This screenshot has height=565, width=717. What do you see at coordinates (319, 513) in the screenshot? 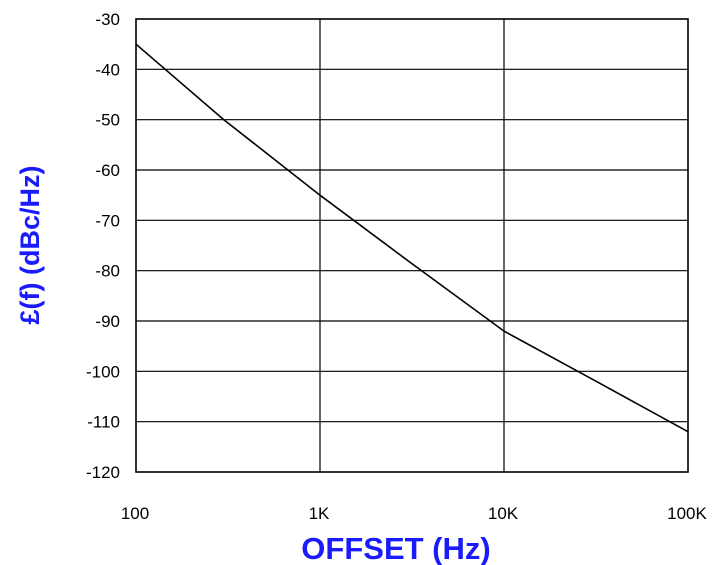
I see `x-tick-label: 1K` at bounding box center [319, 513].